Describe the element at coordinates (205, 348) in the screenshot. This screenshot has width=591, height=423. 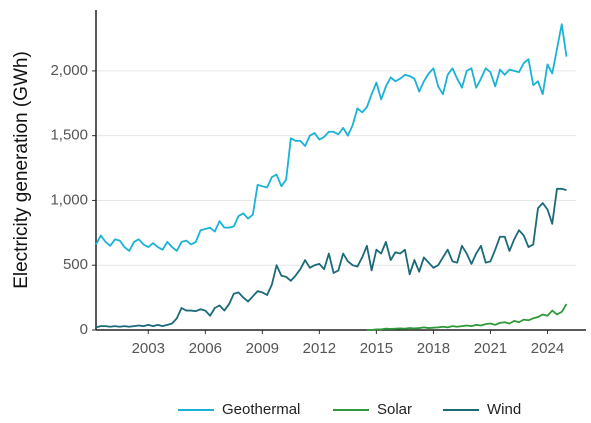
I see `x-tick-label: 2006` at that location.